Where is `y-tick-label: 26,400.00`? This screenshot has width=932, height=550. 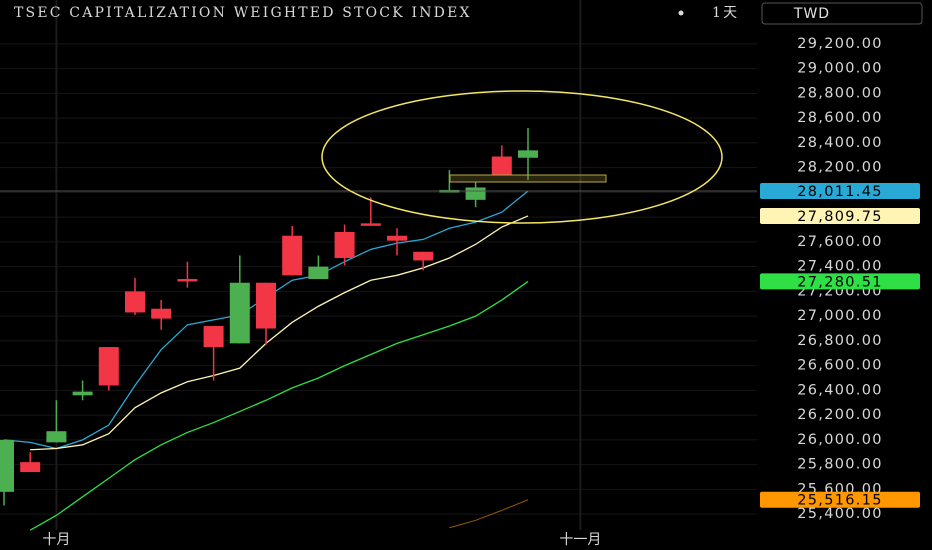
y-tick-label: 26,400.00 is located at coordinates (840, 390).